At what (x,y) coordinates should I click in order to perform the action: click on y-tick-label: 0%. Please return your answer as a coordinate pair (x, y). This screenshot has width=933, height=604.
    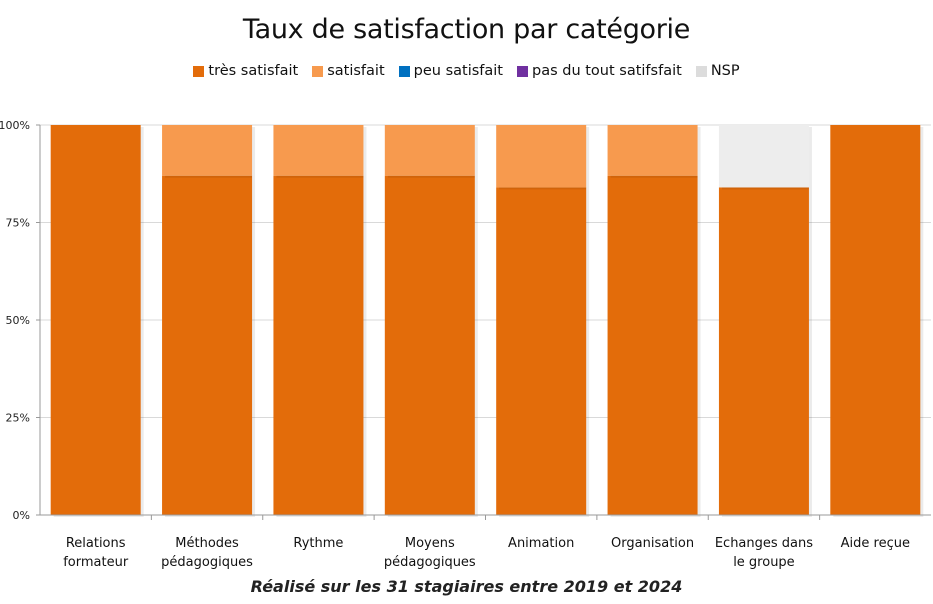
    Looking at the image, I should click on (21, 515).